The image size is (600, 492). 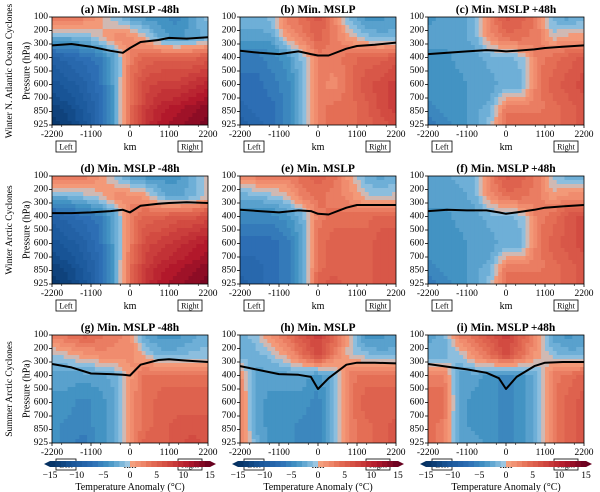 I want to click on row-label: Winter Arctic Cyclones, so click(x=10, y=230).